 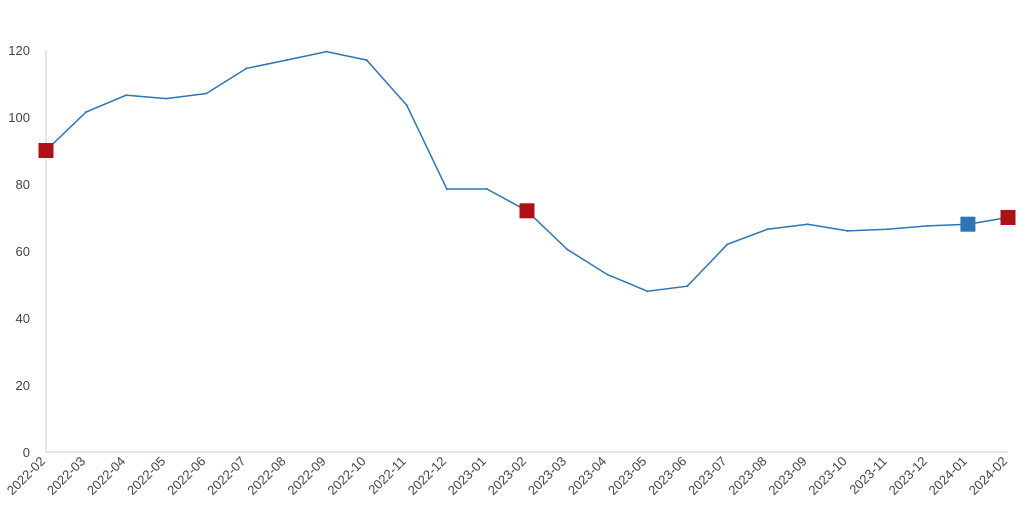 I want to click on x-tick-label: 2022-07, so click(x=226, y=476).